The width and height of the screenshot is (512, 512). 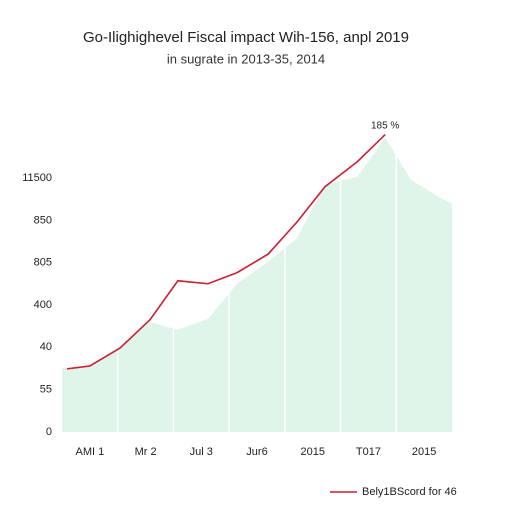 What do you see at coordinates (146, 452) in the screenshot?
I see `x-tick-label: Mr 2` at bounding box center [146, 452].